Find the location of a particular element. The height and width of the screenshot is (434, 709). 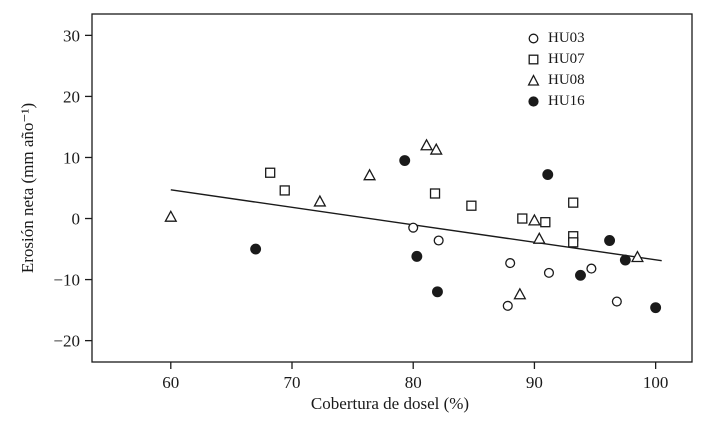

y-tick-label: −10 is located at coordinates (66, 280).